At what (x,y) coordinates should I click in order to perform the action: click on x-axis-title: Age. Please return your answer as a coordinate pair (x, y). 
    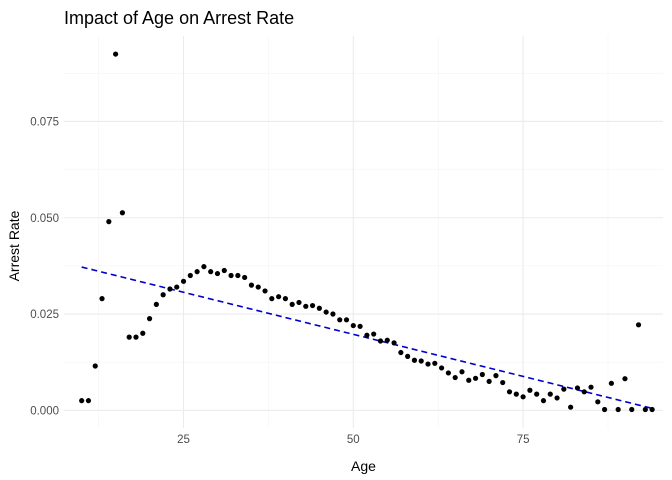
    Looking at the image, I should click on (363, 466).